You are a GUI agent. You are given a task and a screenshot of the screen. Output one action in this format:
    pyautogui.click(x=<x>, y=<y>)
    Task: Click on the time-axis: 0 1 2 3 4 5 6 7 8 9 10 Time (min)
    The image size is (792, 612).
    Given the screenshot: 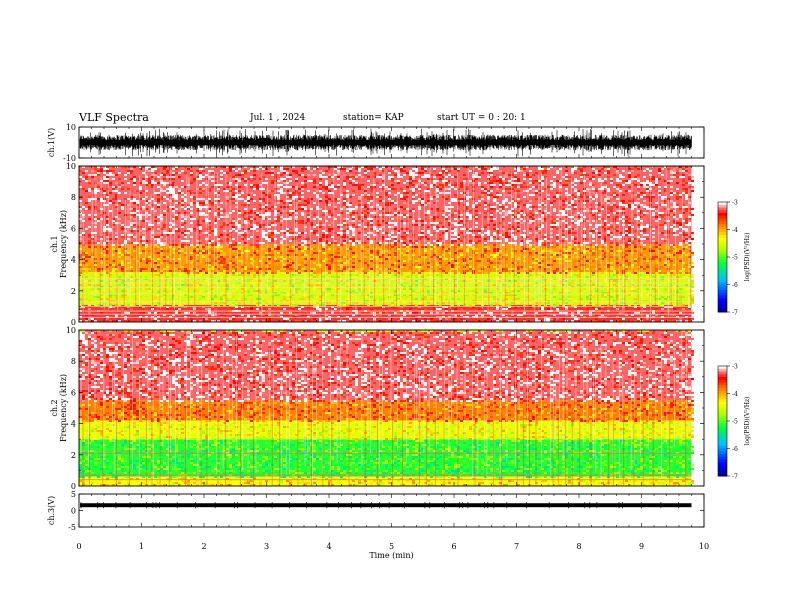 What is the action you would take?
    pyautogui.click(x=392, y=551)
    